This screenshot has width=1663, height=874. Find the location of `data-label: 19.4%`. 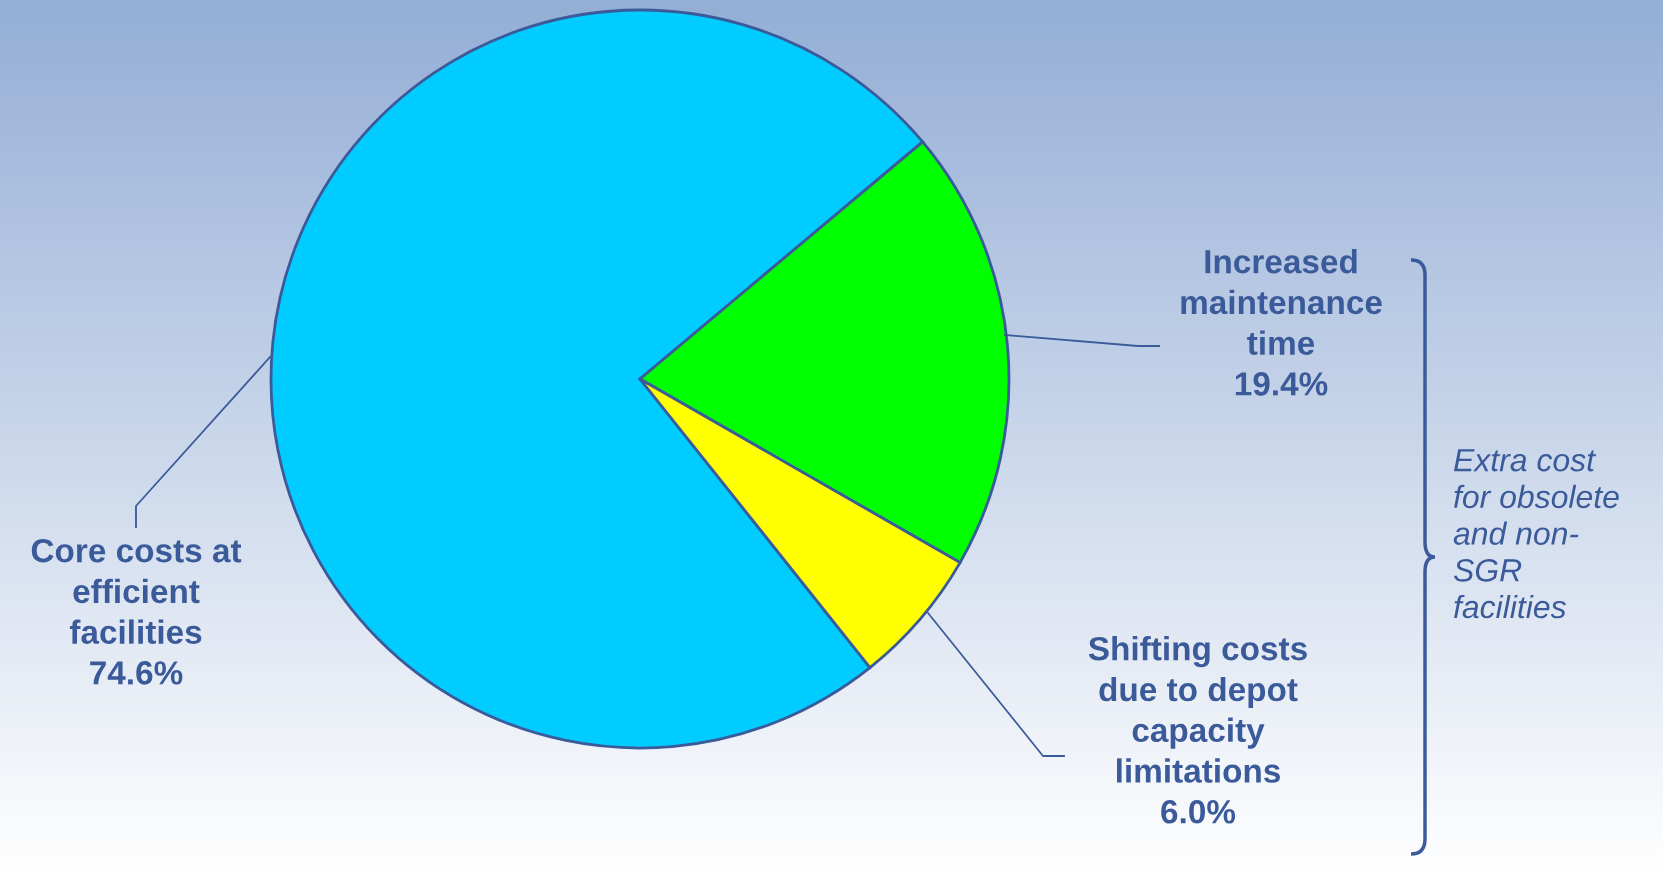

data-label: 19.4% is located at coordinates (1281, 384).